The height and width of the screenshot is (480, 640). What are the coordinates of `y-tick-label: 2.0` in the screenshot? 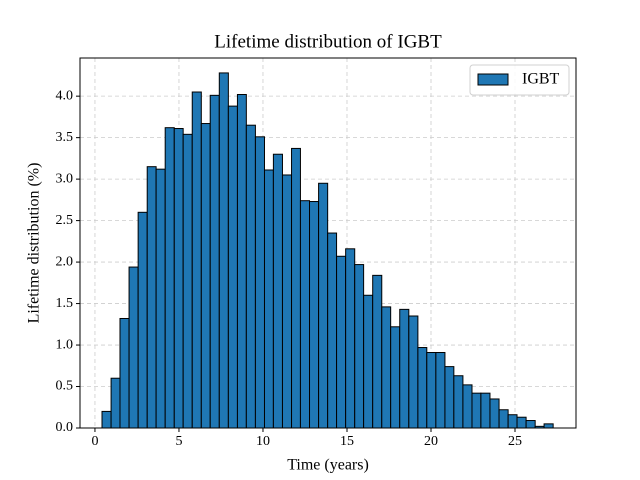 It's located at (65, 261).